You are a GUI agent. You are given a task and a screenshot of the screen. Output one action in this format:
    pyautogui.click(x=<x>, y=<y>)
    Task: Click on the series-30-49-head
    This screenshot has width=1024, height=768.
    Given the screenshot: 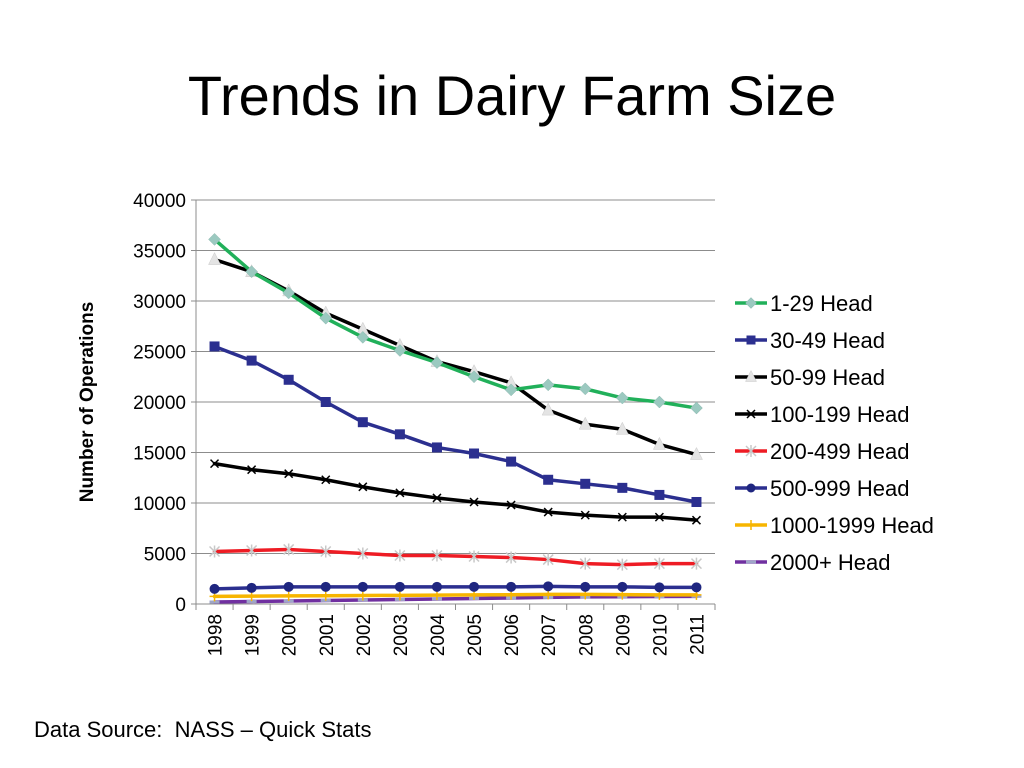 What is the action you would take?
    pyautogui.click(x=455, y=424)
    